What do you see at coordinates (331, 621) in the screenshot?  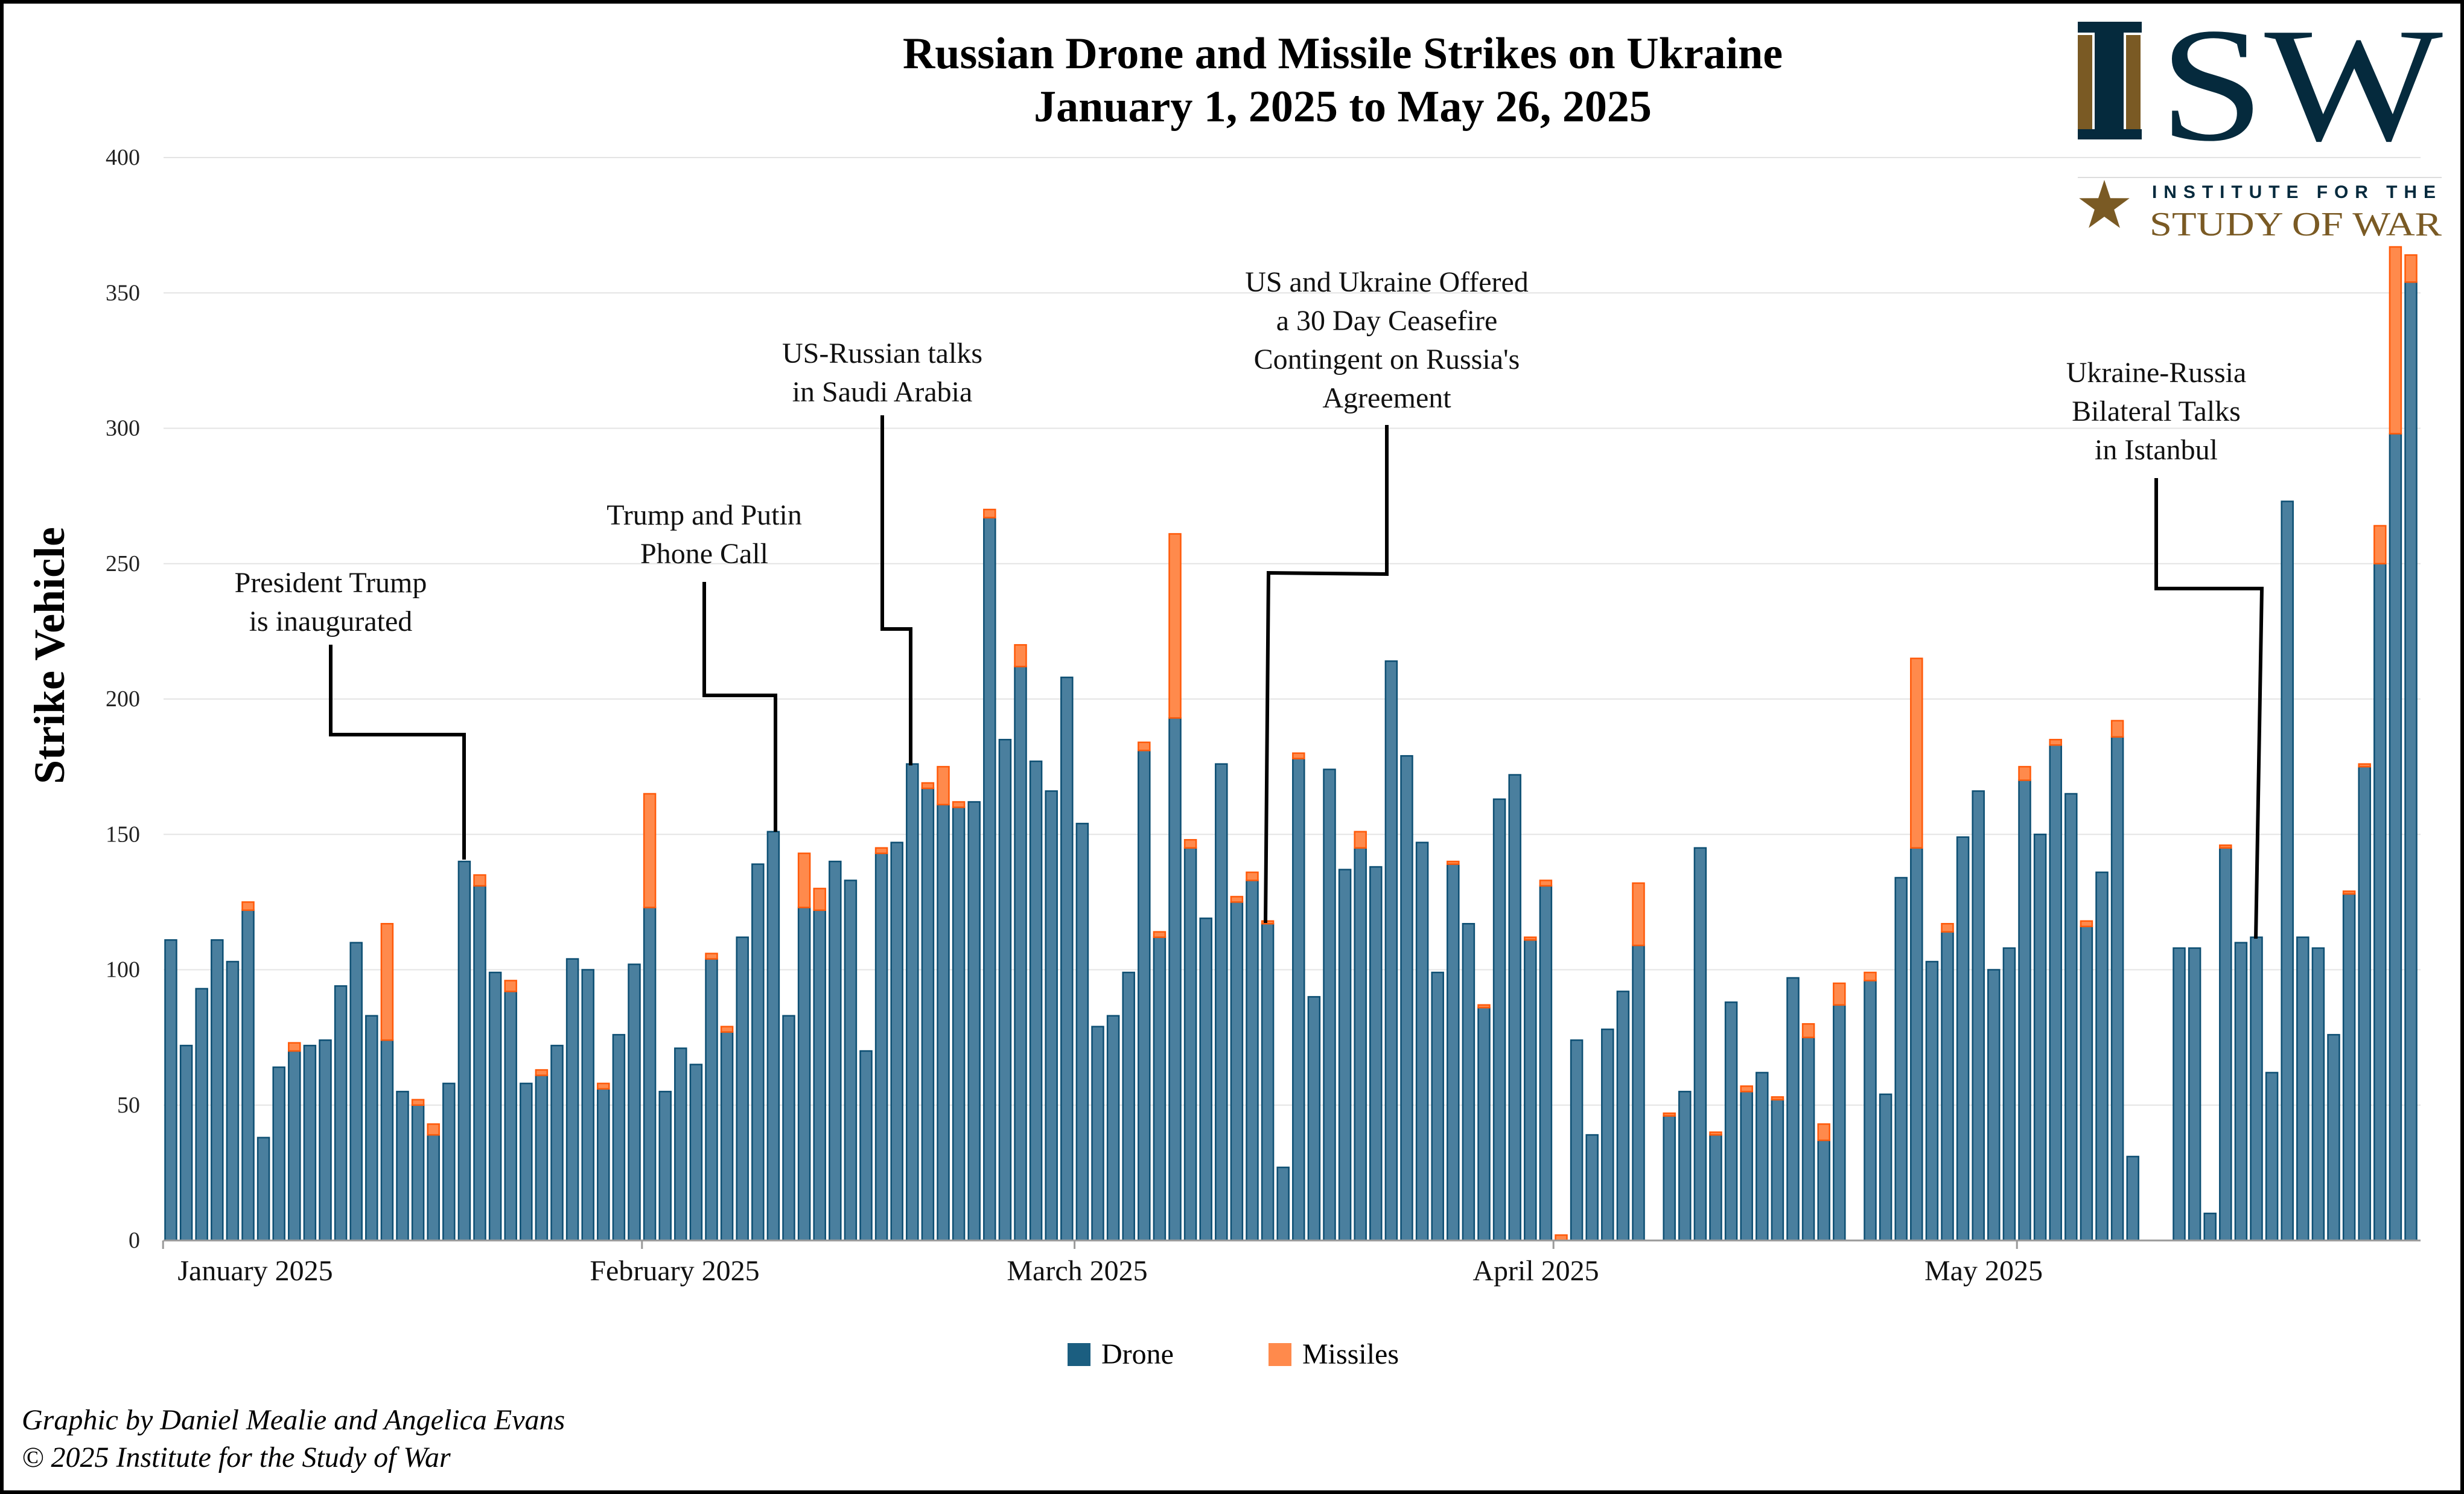 I see `annotation-text: is inaugurated` at bounding box center [331, 621].